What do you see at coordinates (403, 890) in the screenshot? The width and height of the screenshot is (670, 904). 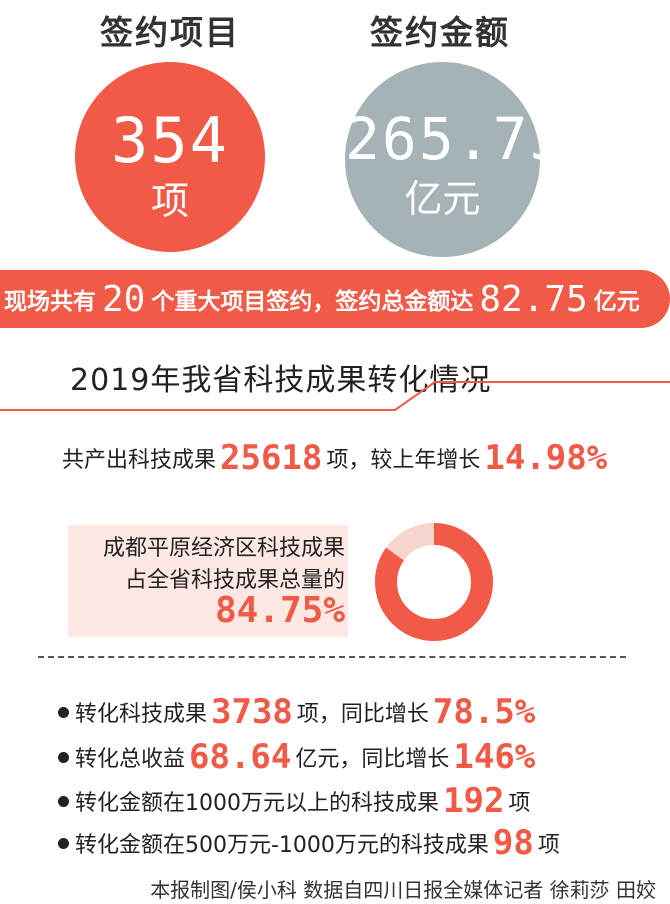 I see `credit-footer: 本报制图/侯小科 数据自四川日报全媒体记者 徐莉莎 田姣` at bounding box center [403, 890].